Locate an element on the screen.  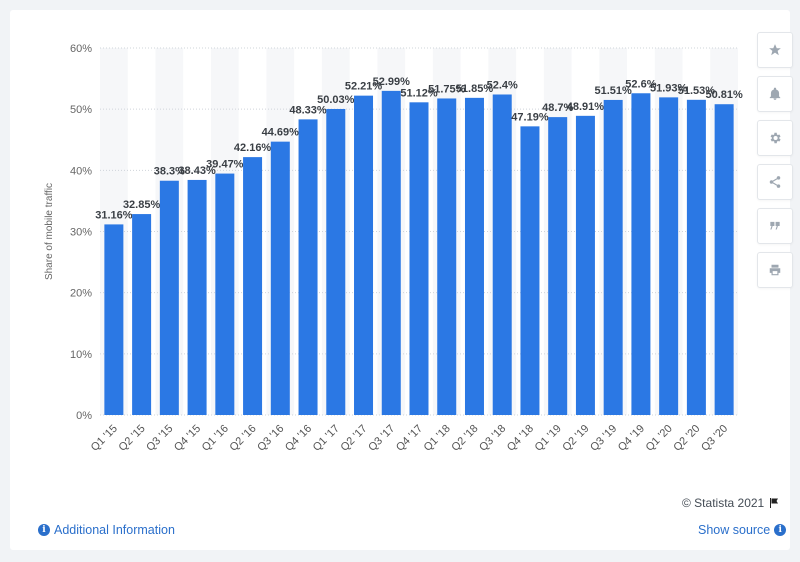
bell-icon is located at coordinates (775, 93).